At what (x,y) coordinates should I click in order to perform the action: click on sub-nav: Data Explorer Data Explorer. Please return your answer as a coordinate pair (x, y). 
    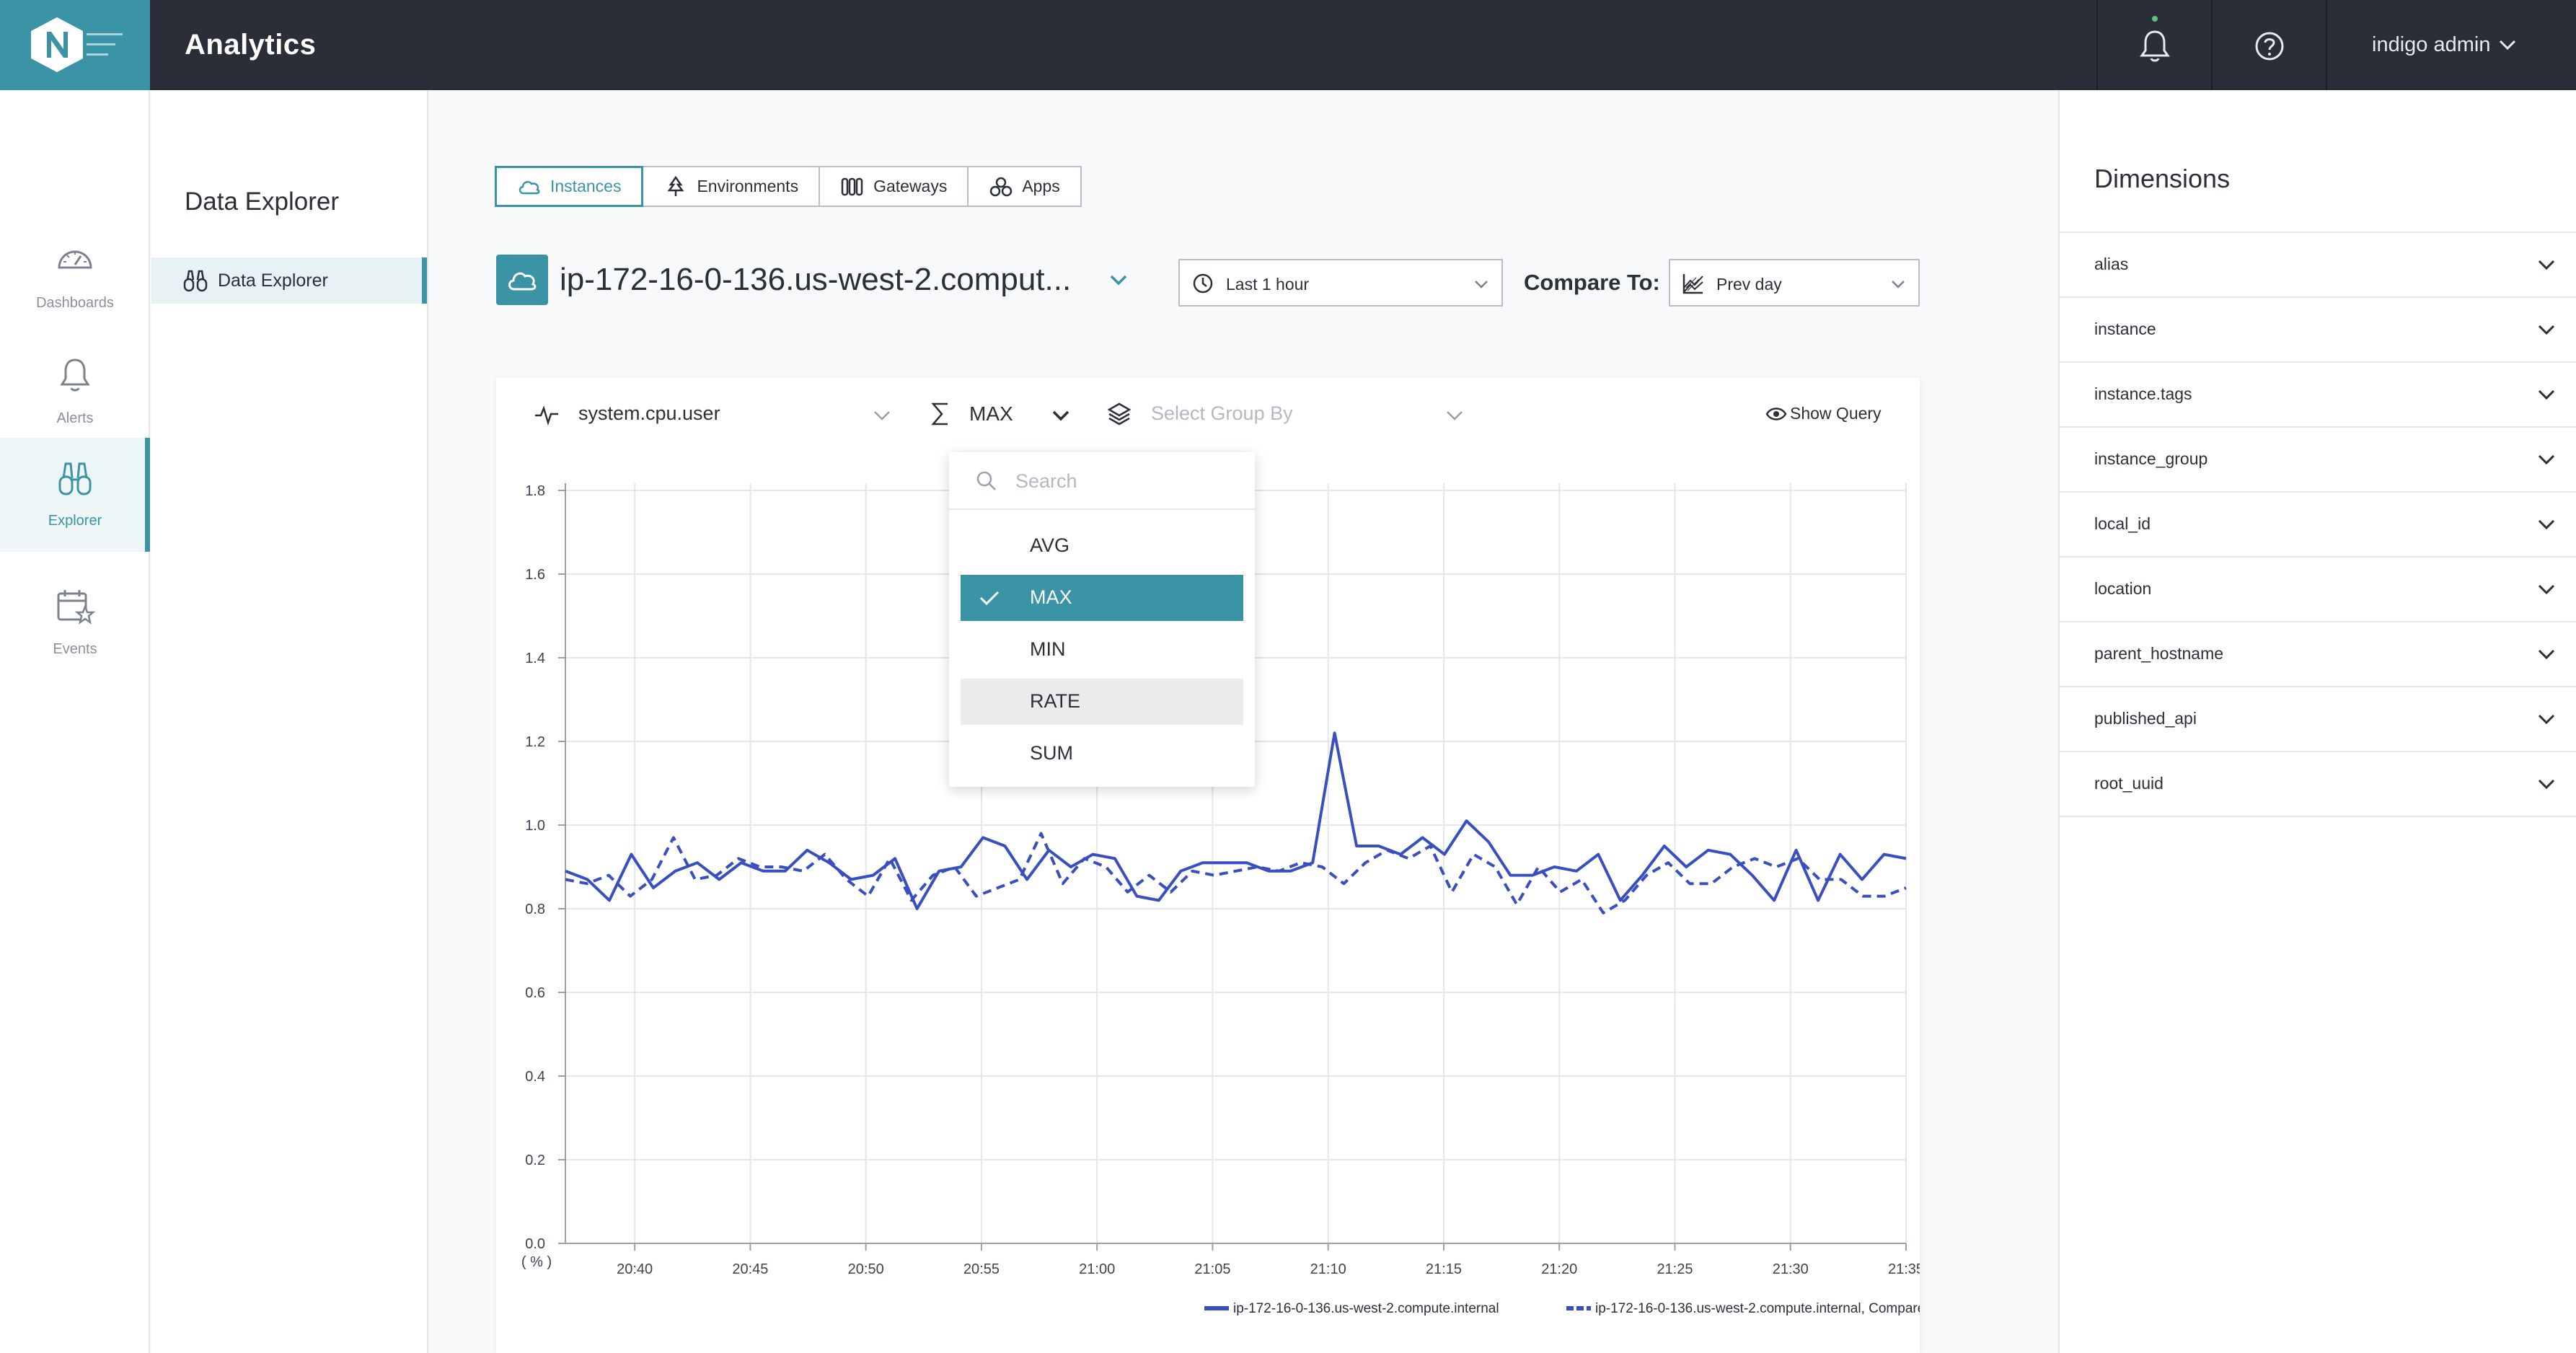
    Looking at the image, I should click on (289, 721).